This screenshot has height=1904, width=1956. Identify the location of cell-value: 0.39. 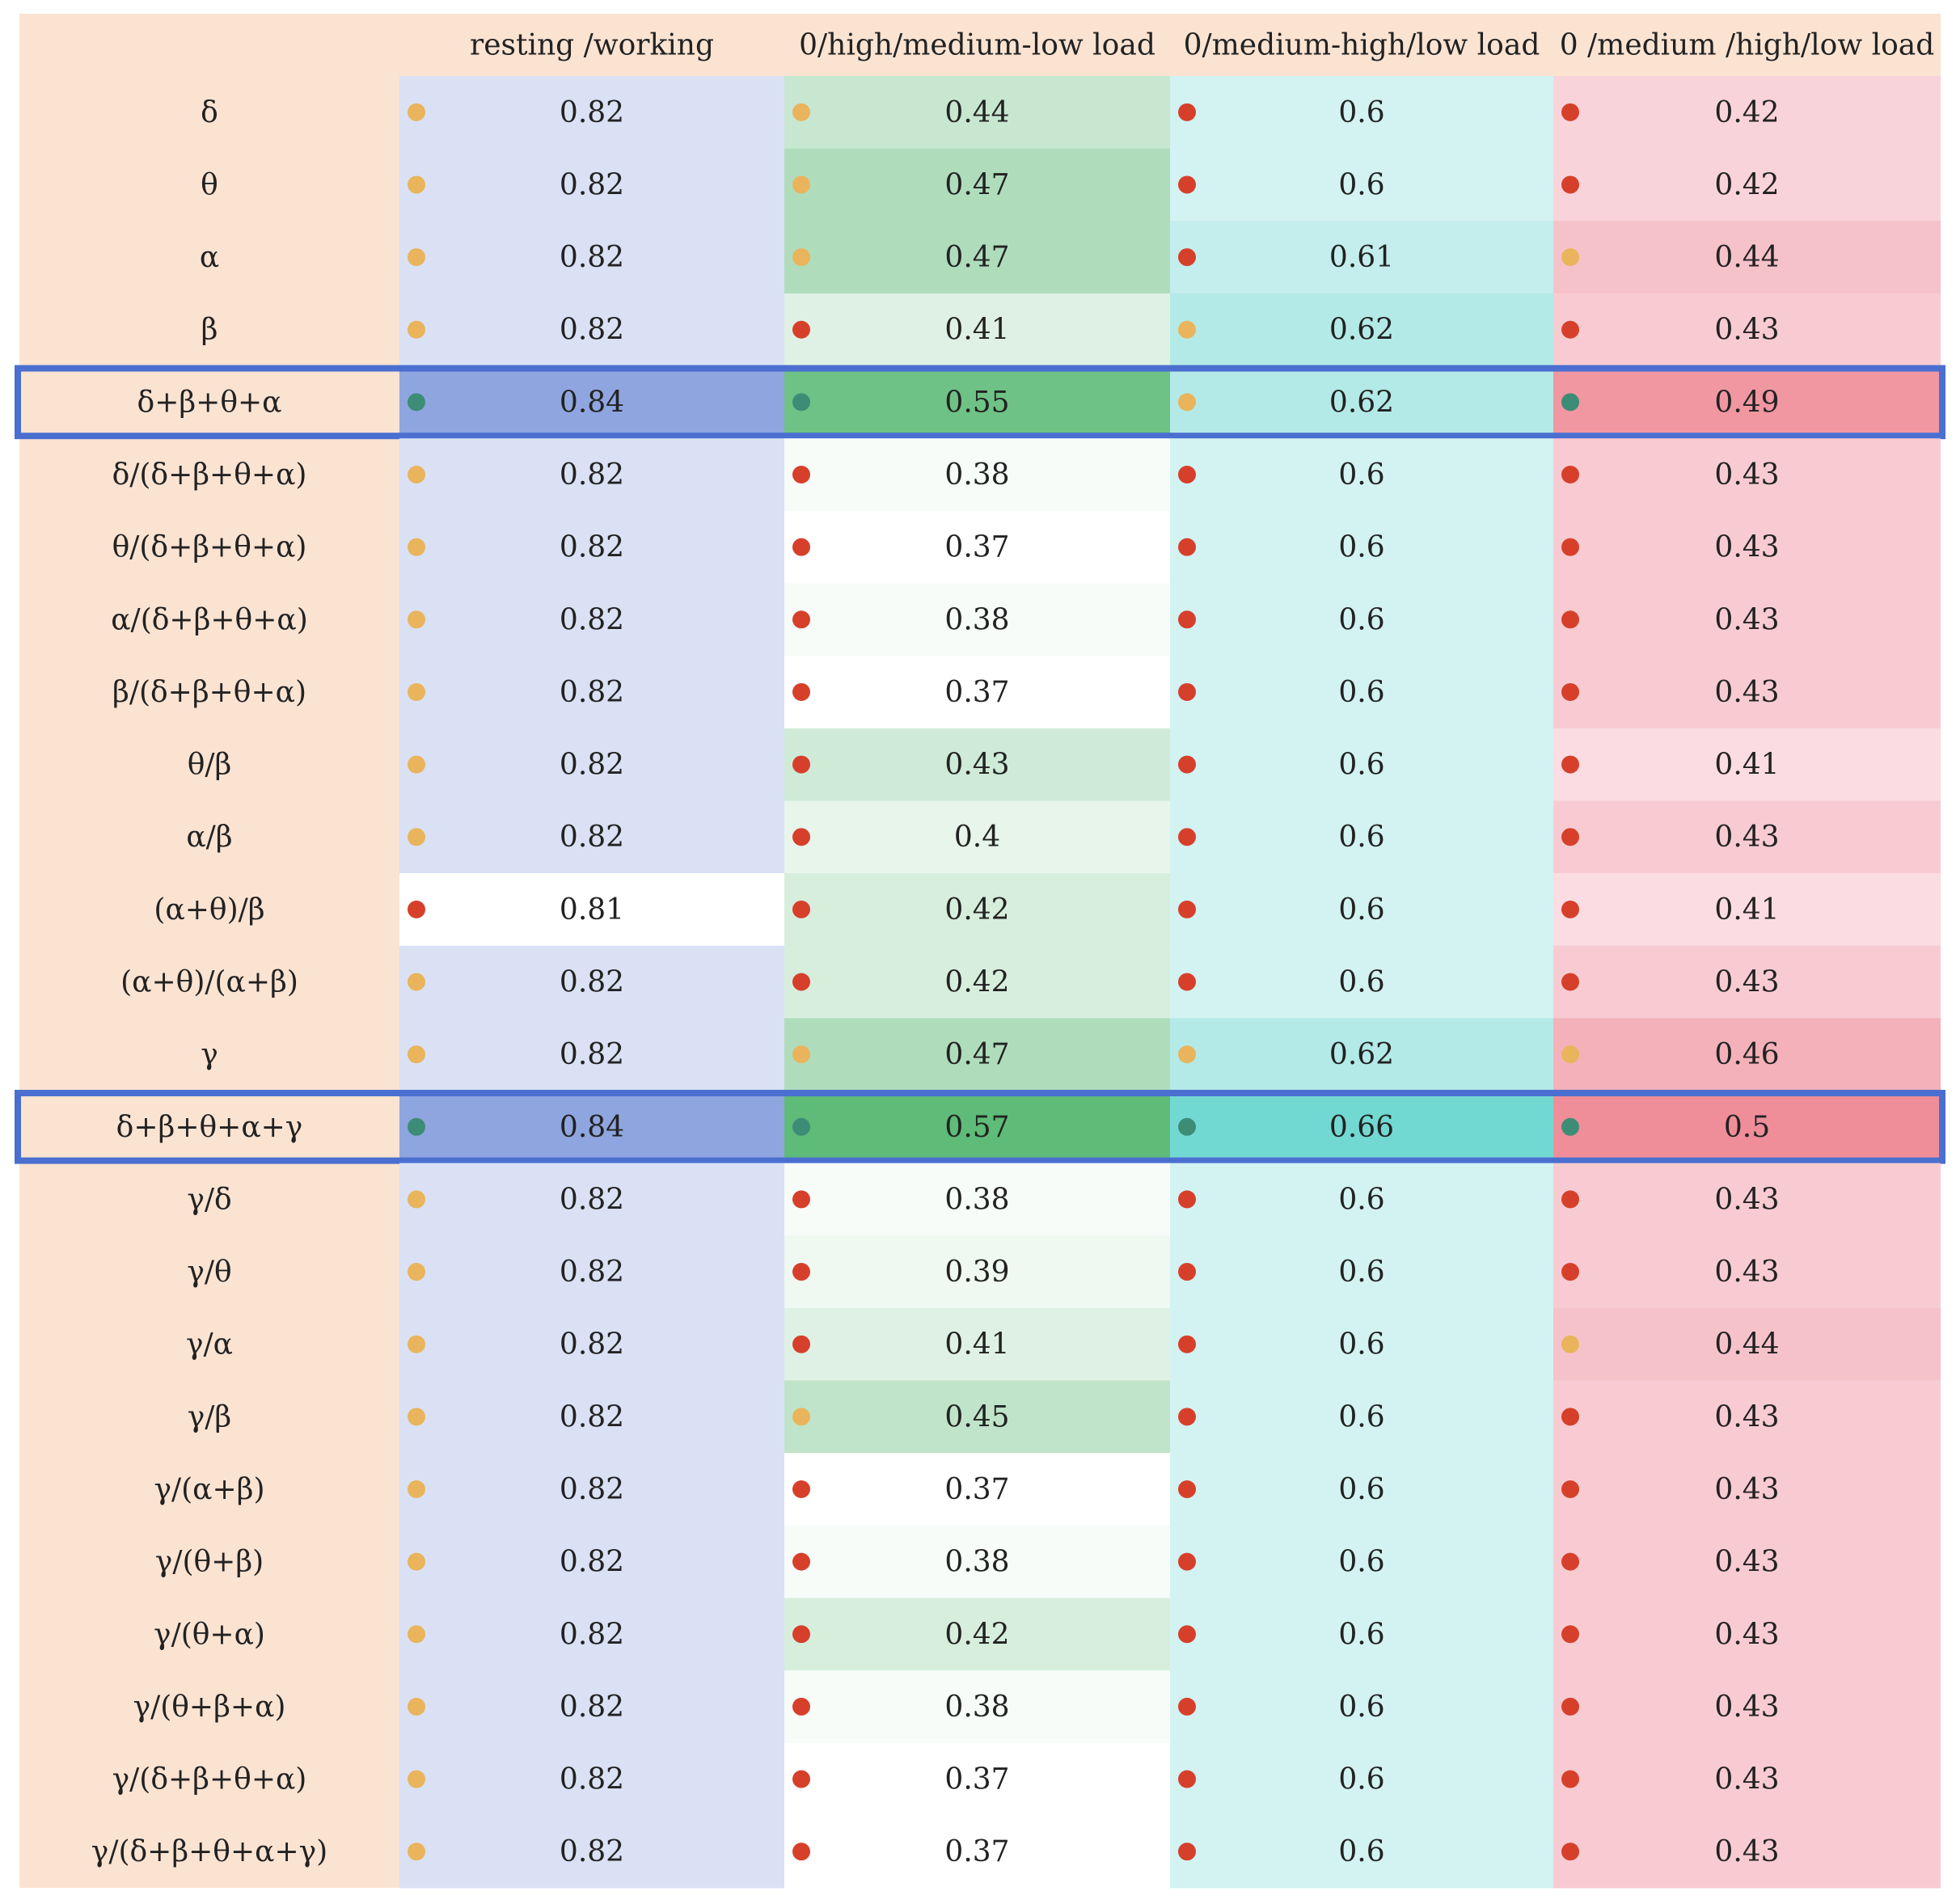
(976, 1273).